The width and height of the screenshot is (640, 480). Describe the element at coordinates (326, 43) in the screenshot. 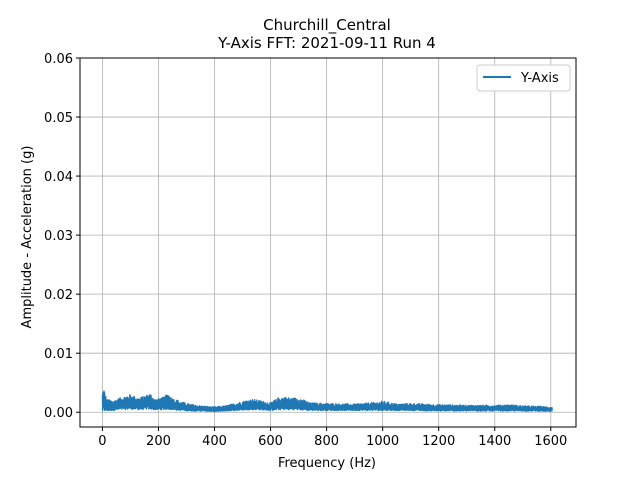

I see `chart-subtitle: Y-Axis FFT: 2021-09-11 Run 4` at that location.